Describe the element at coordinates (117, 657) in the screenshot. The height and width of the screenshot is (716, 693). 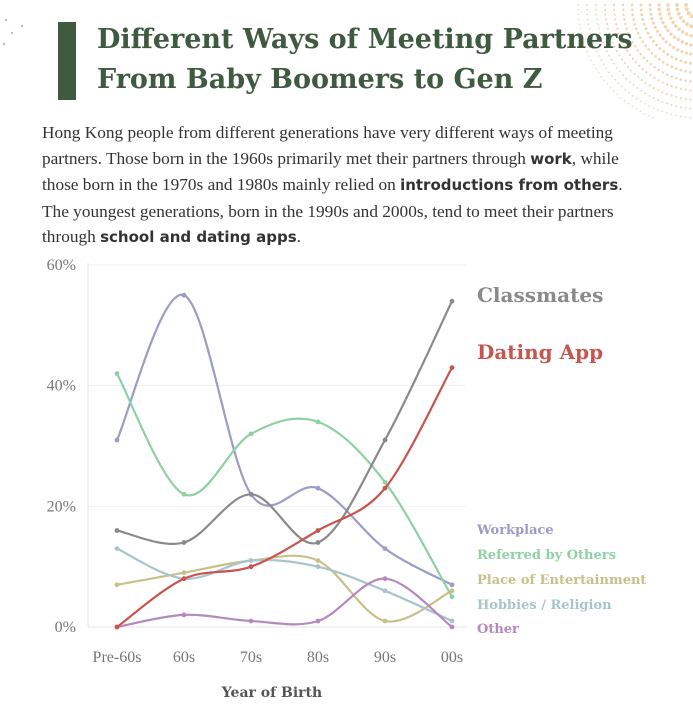
I see `x-tick-label: Pre-60s` at that location.